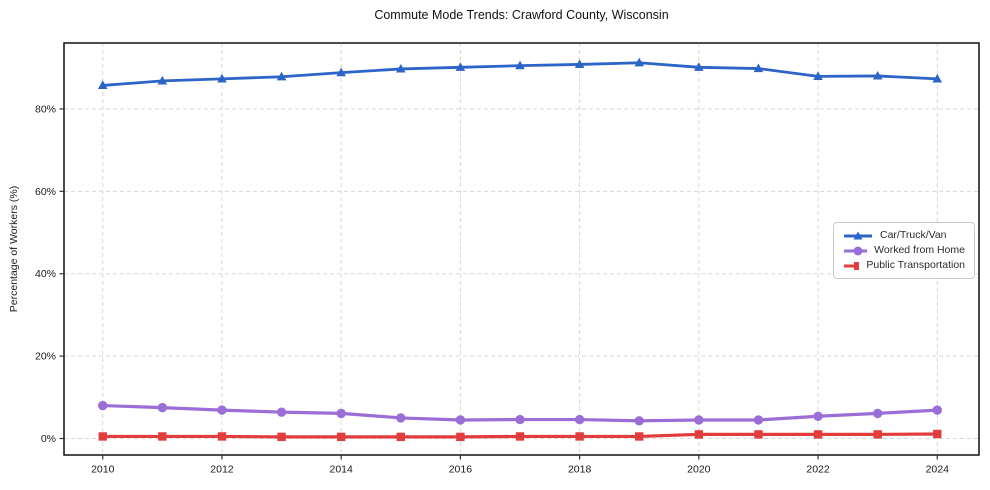 This screenshot has height=490, width=990. Describe the element at coordinates (915, 265) in the screenshot. I see `legend-label-public-transportation: Public Transportation` at that location.